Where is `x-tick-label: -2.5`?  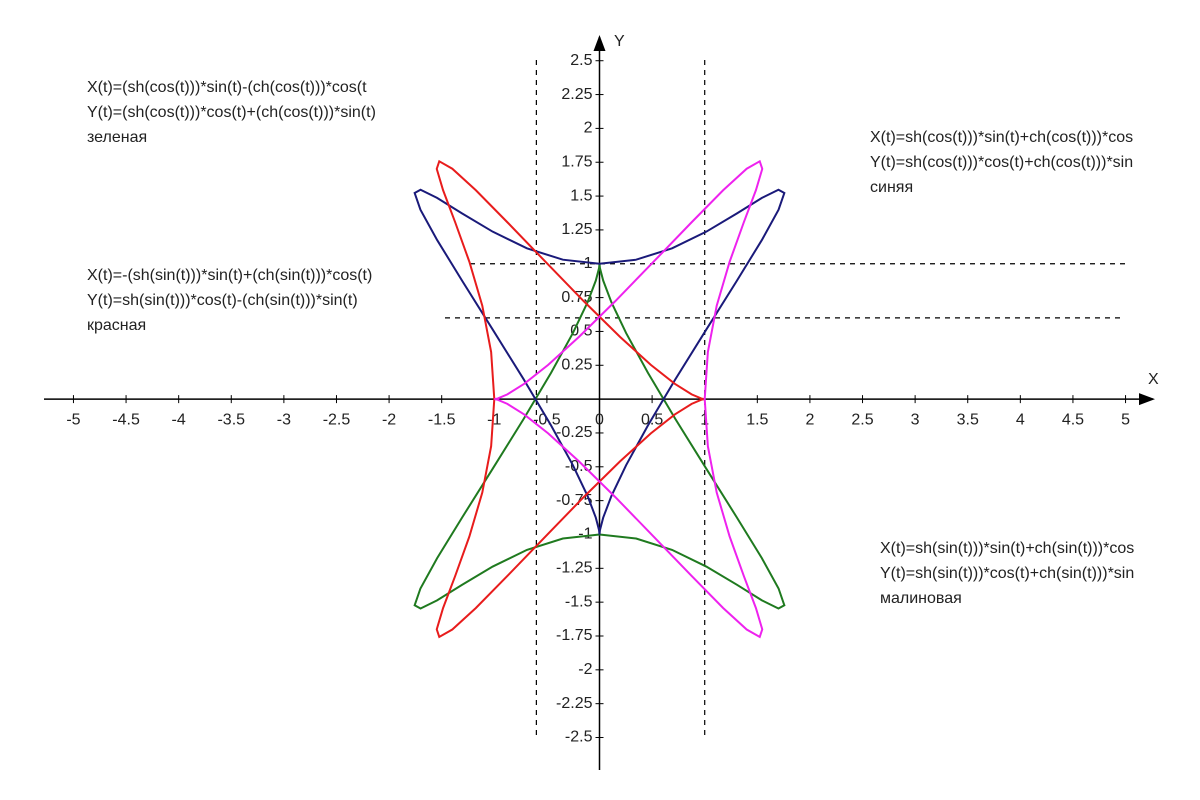
x-tick-label: -2.5 is located at coordinates (337, 419).